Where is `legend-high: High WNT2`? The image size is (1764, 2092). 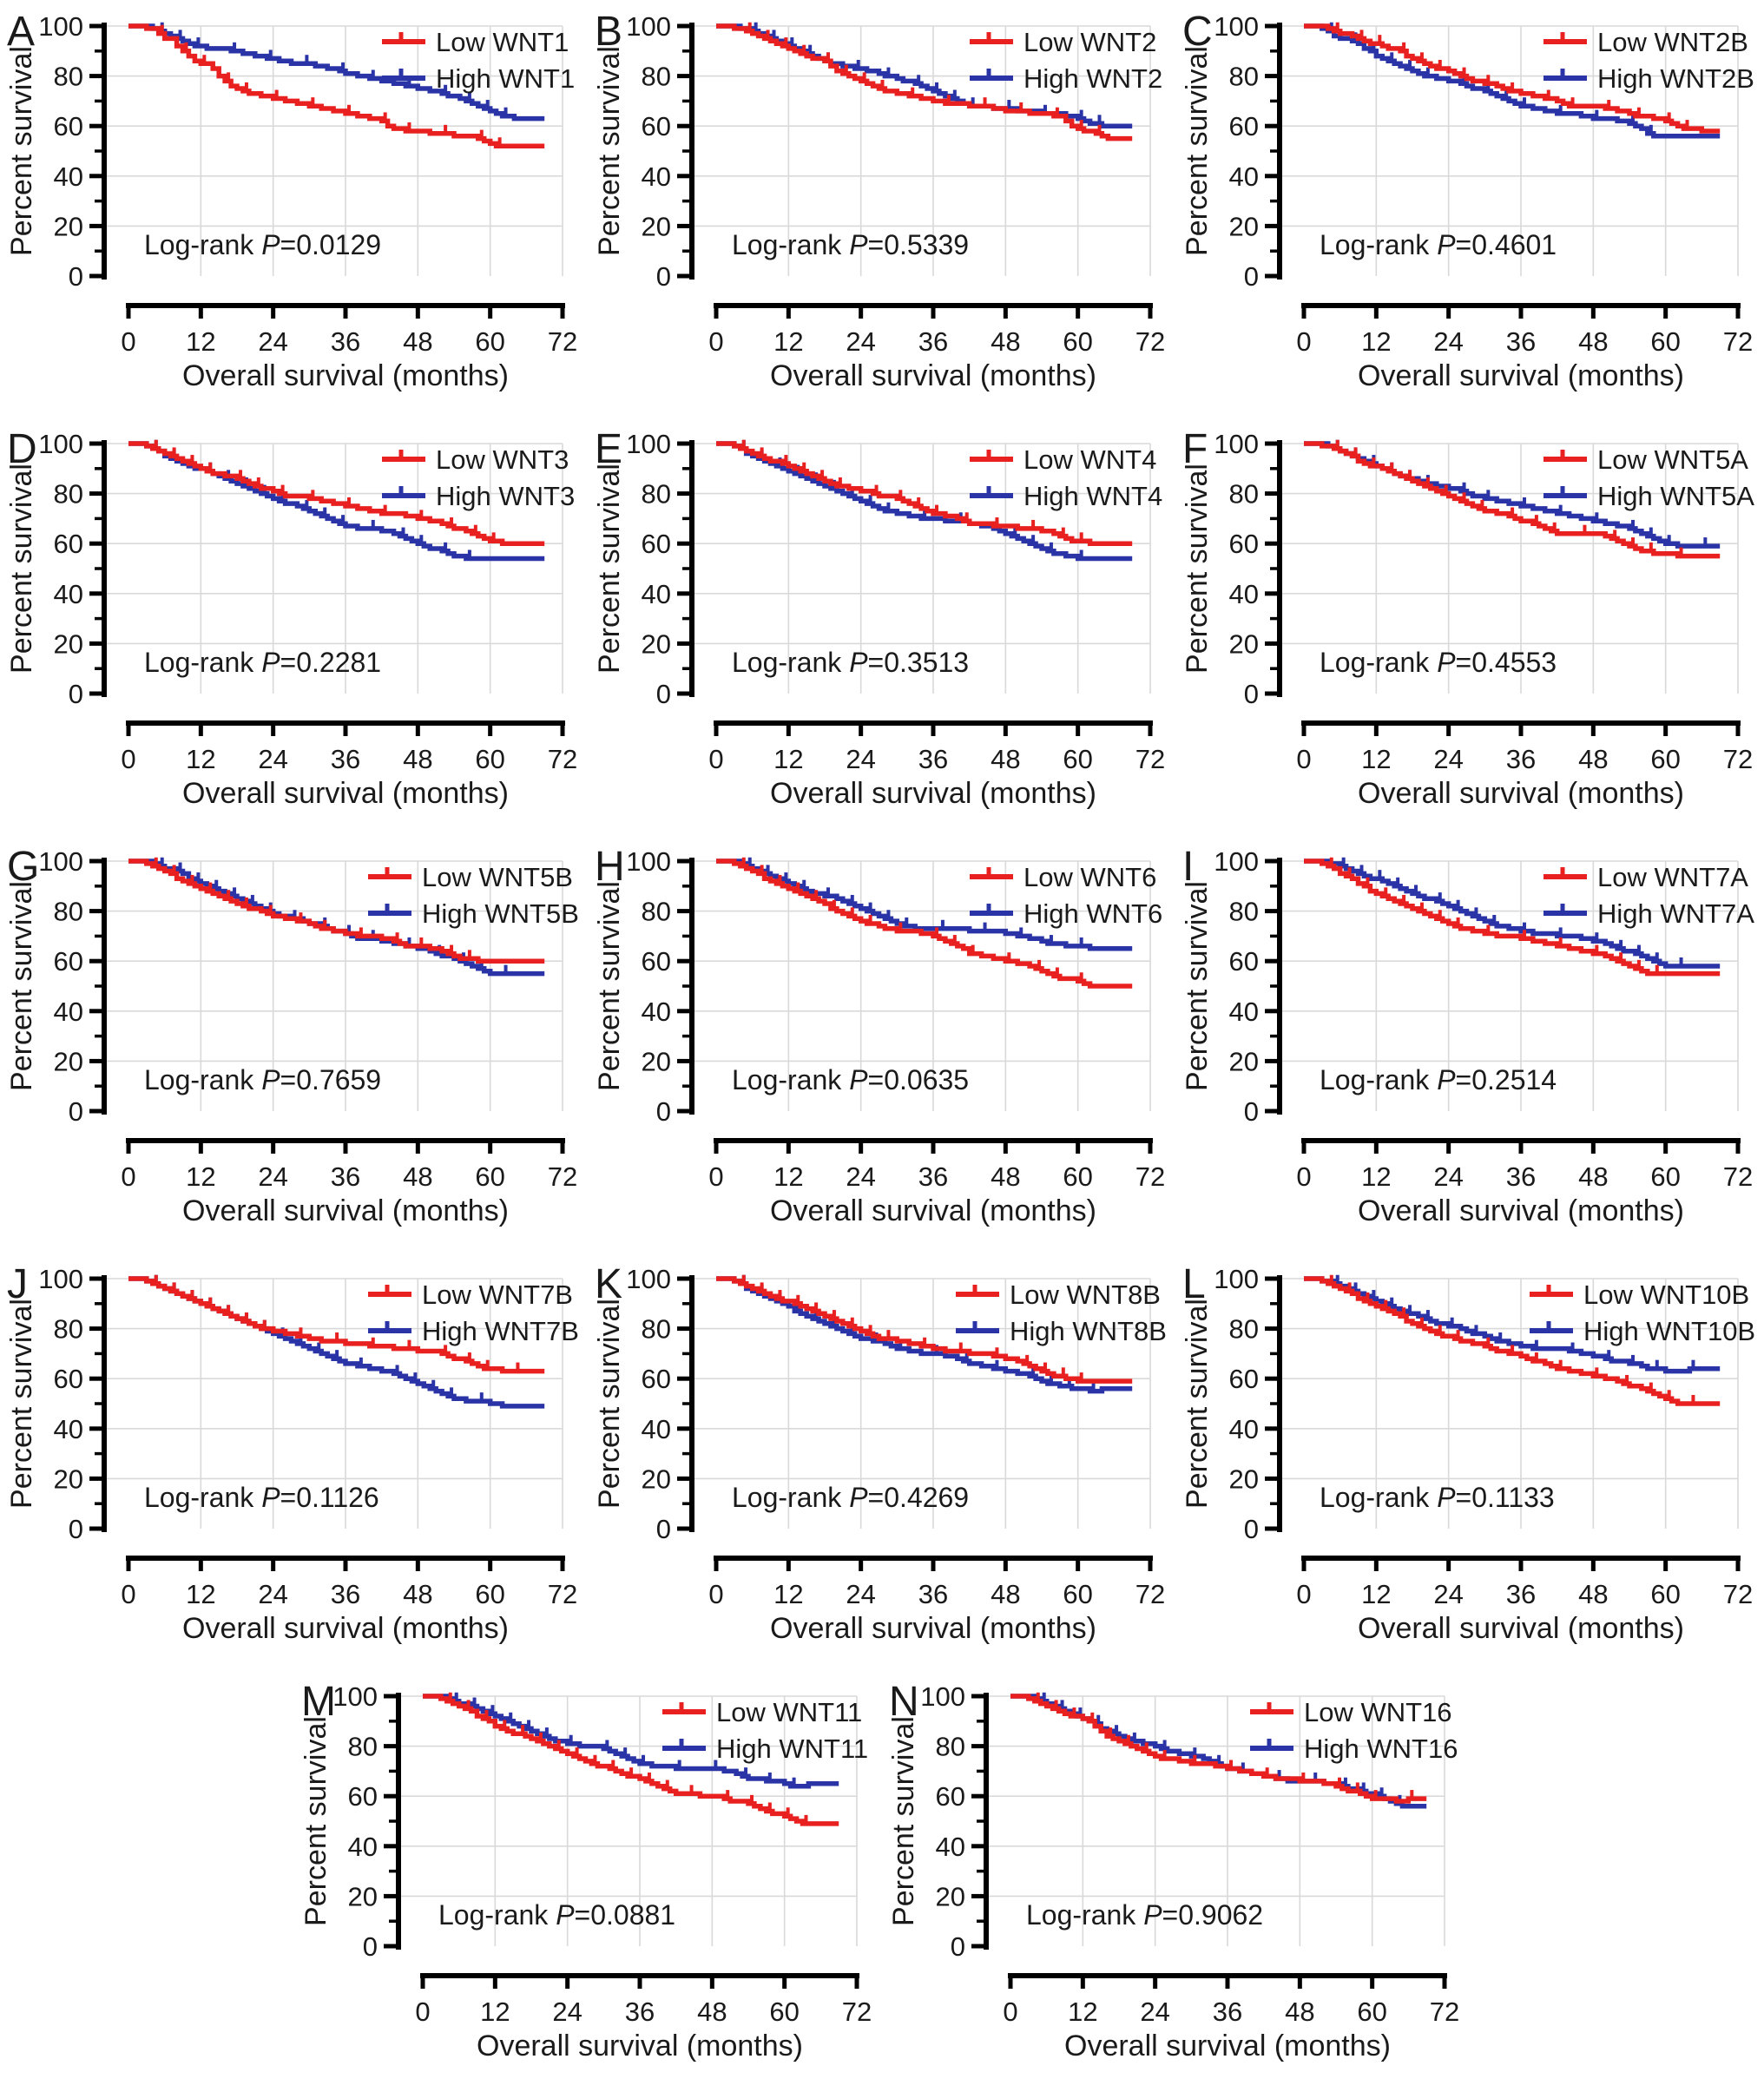
legend-high: High WNT2 is located at coordinates (1066, 78).